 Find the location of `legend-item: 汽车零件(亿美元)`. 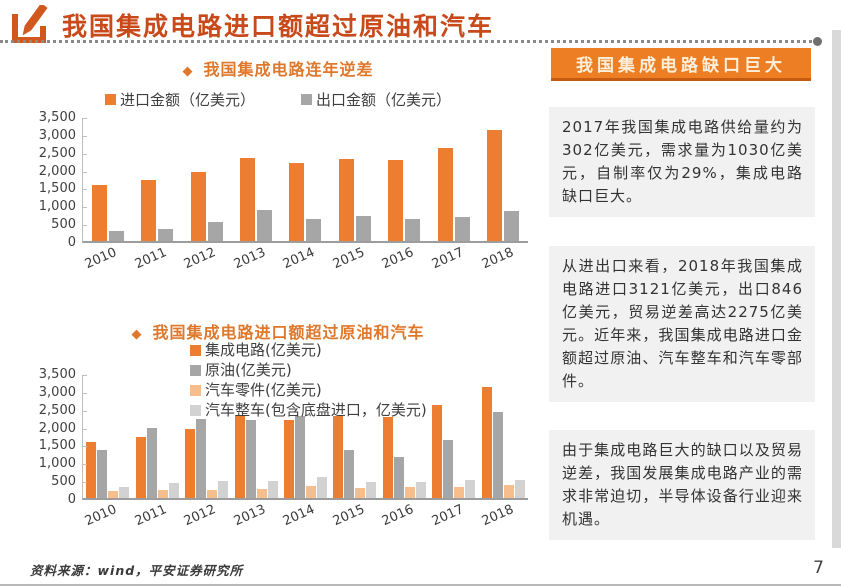

legend-item: 汽车零件(亿美元) is located at coordinates (308, 390).